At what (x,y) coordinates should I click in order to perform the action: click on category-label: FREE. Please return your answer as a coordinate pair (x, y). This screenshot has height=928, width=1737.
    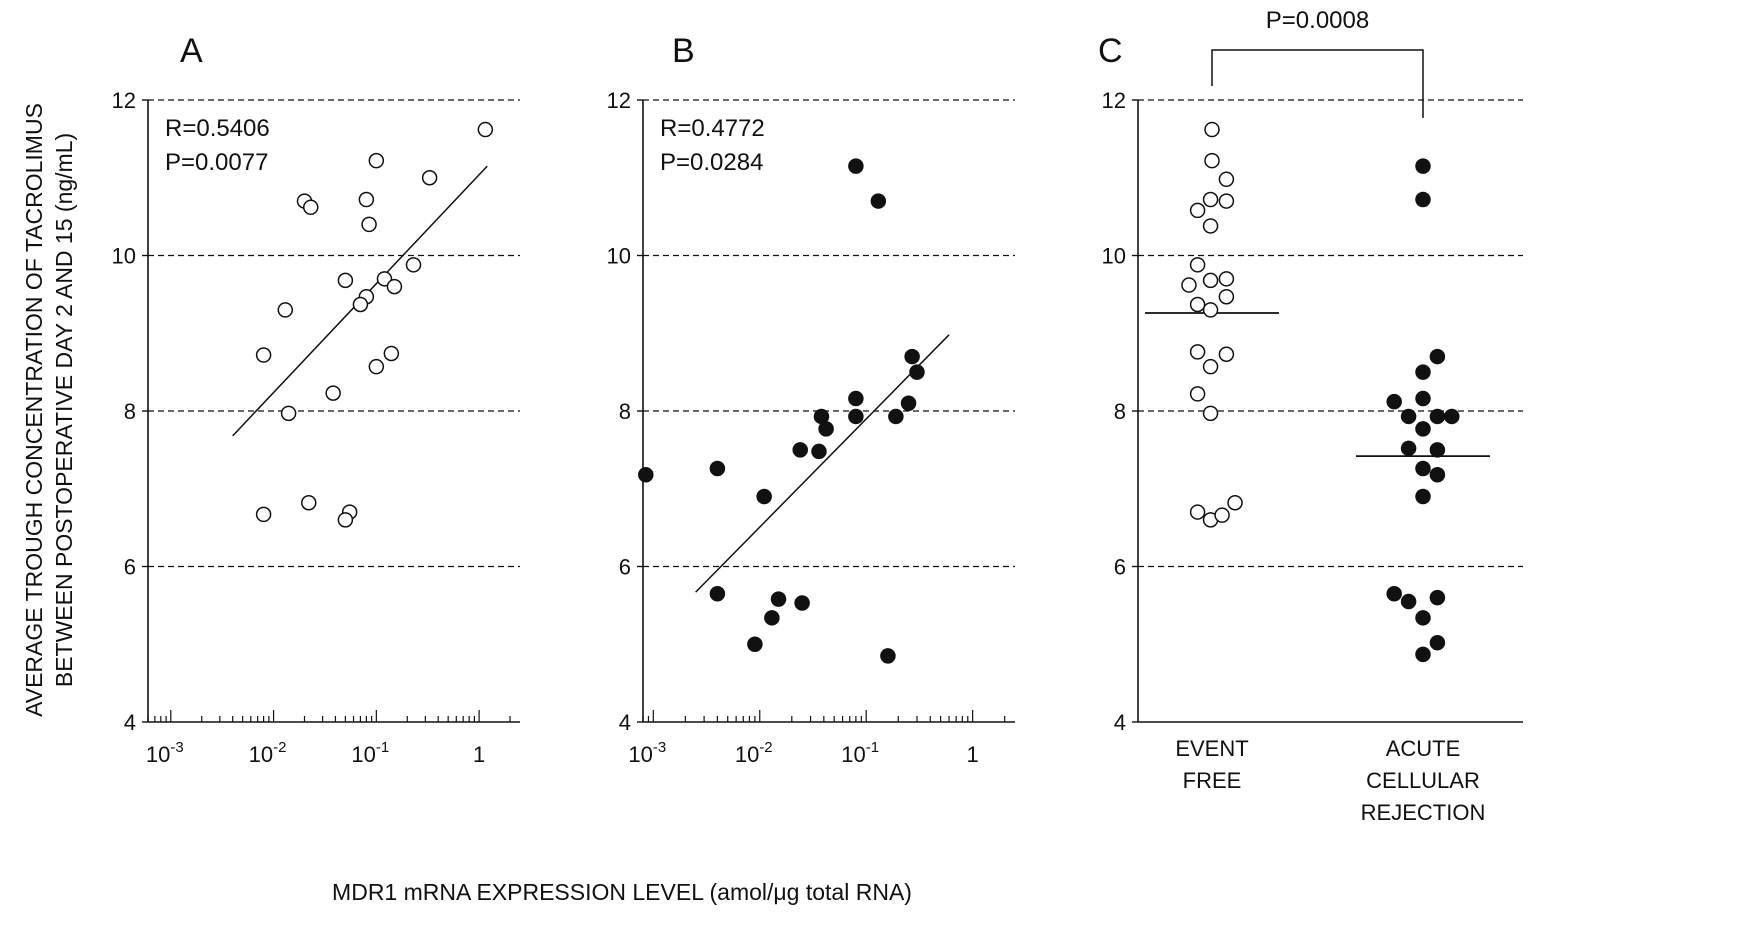
    Looking at the image, I should click on (1212, 780).